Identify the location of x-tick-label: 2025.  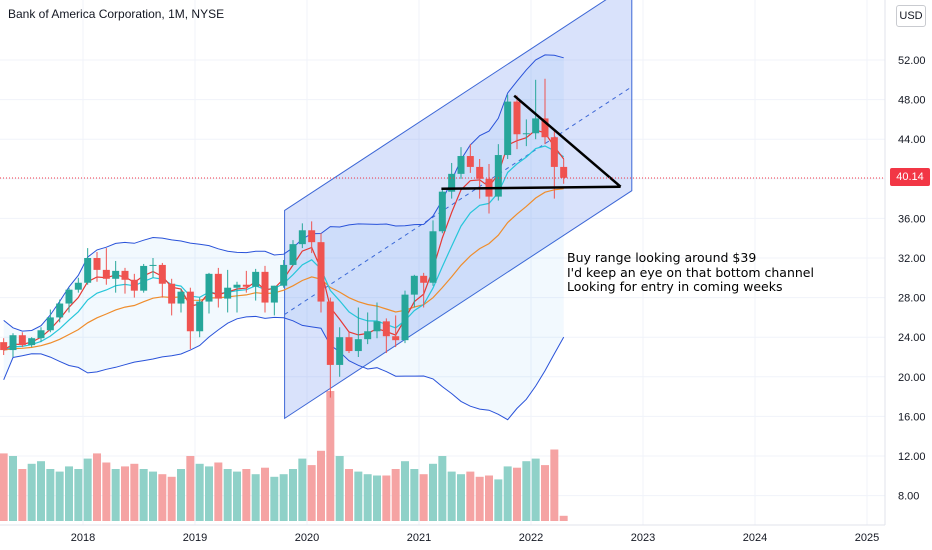
(867, 538).